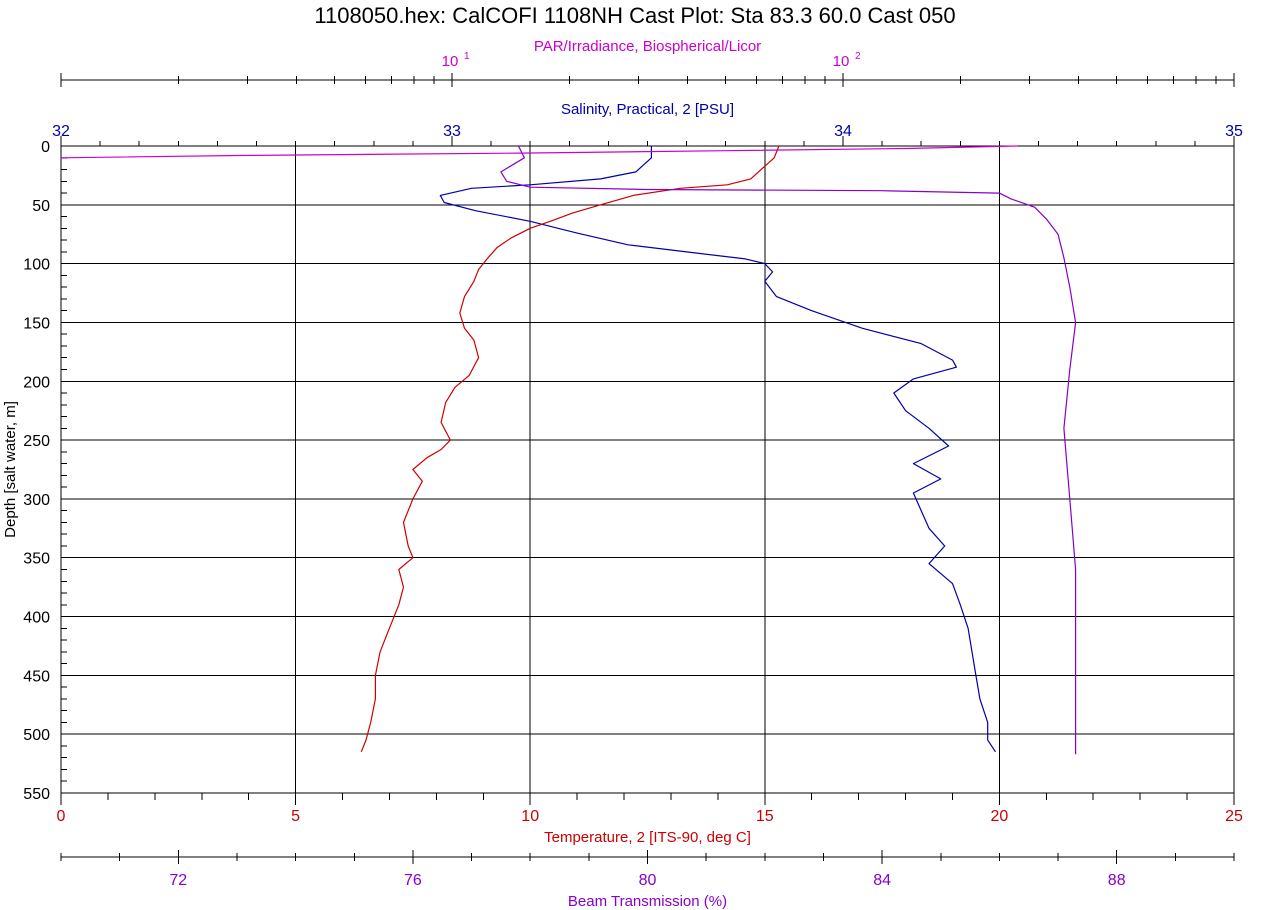  I want to click on temperature-tick-label: 5, so click(295, 816).